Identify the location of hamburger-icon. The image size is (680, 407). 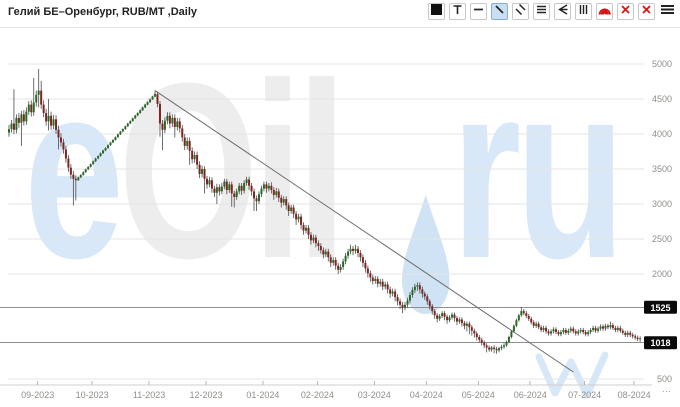
(667, 12).